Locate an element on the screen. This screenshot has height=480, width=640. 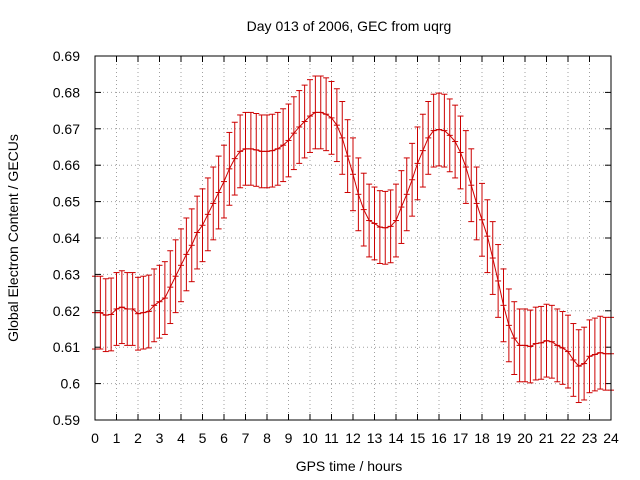
x-tick-label: 17 is located at coordinates (461, 438).